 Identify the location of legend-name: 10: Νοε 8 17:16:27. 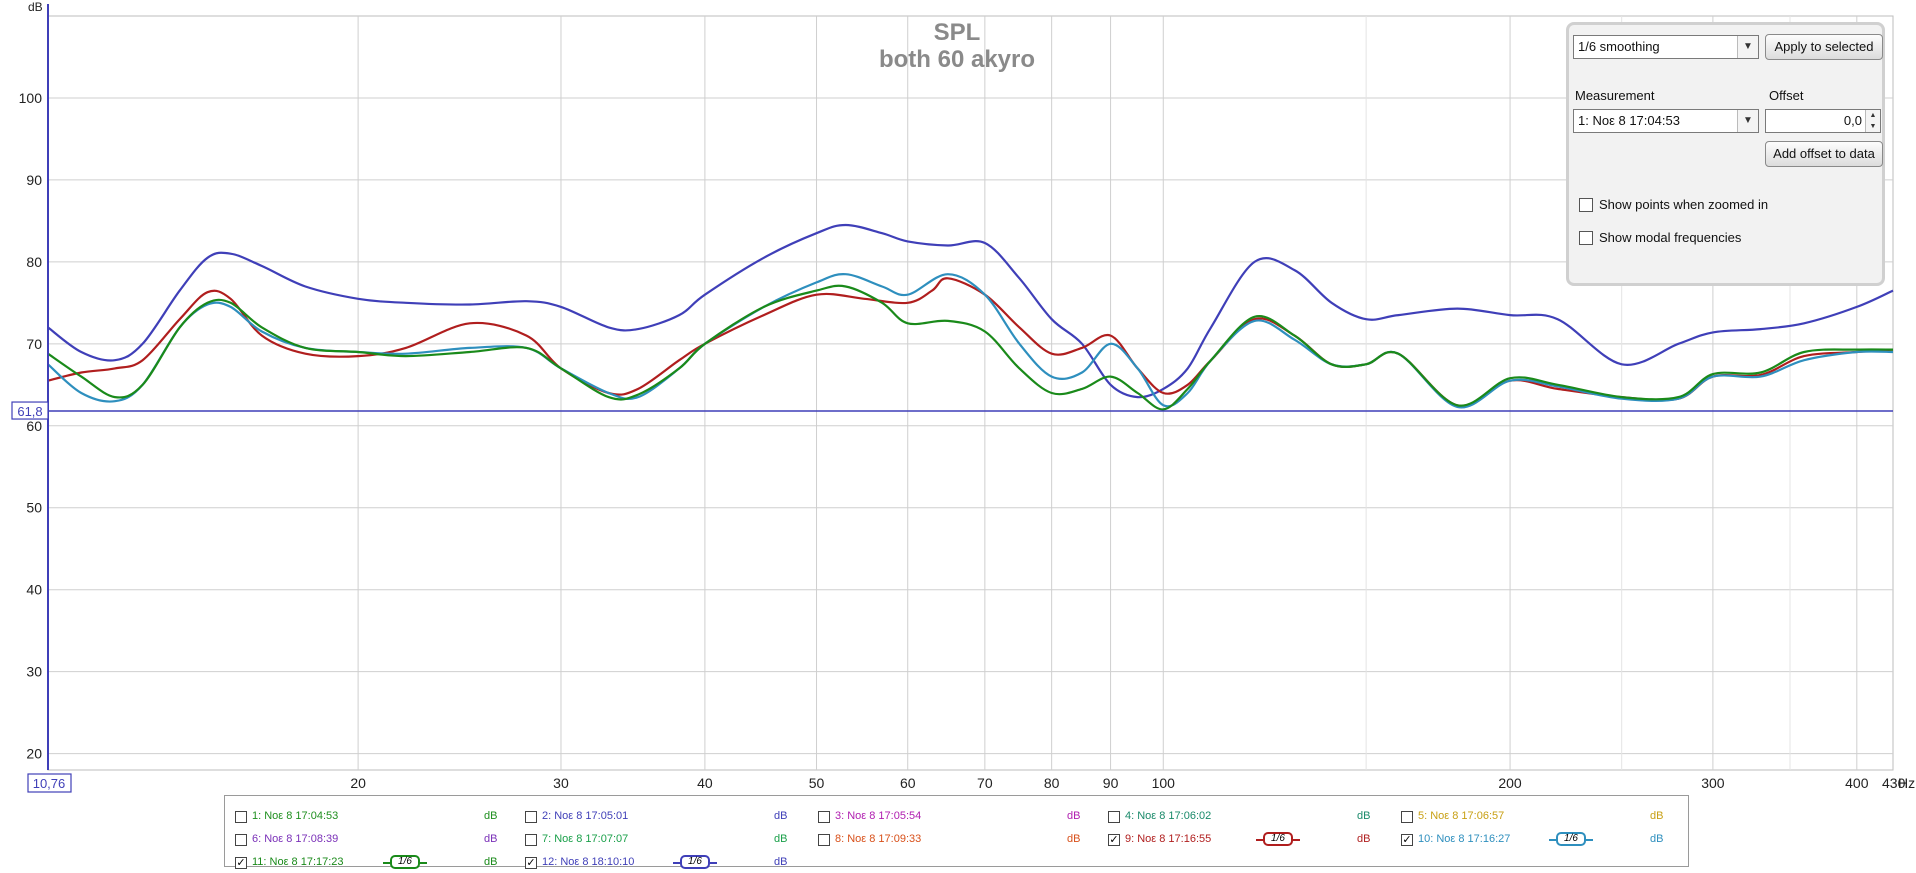
(1464, 839).